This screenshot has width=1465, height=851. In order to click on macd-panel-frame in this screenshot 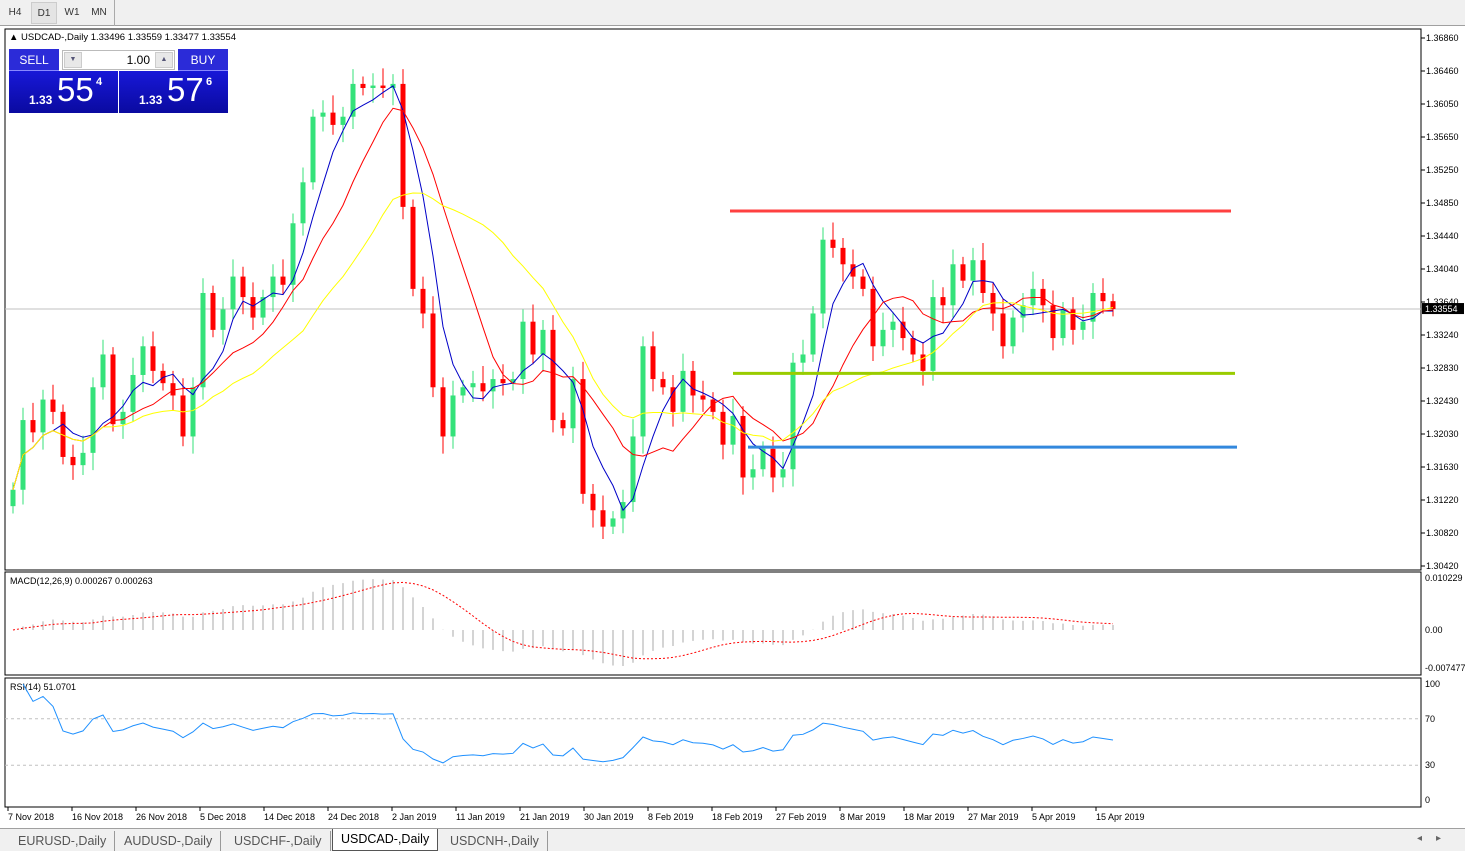, I will do `click(713, 623)`.